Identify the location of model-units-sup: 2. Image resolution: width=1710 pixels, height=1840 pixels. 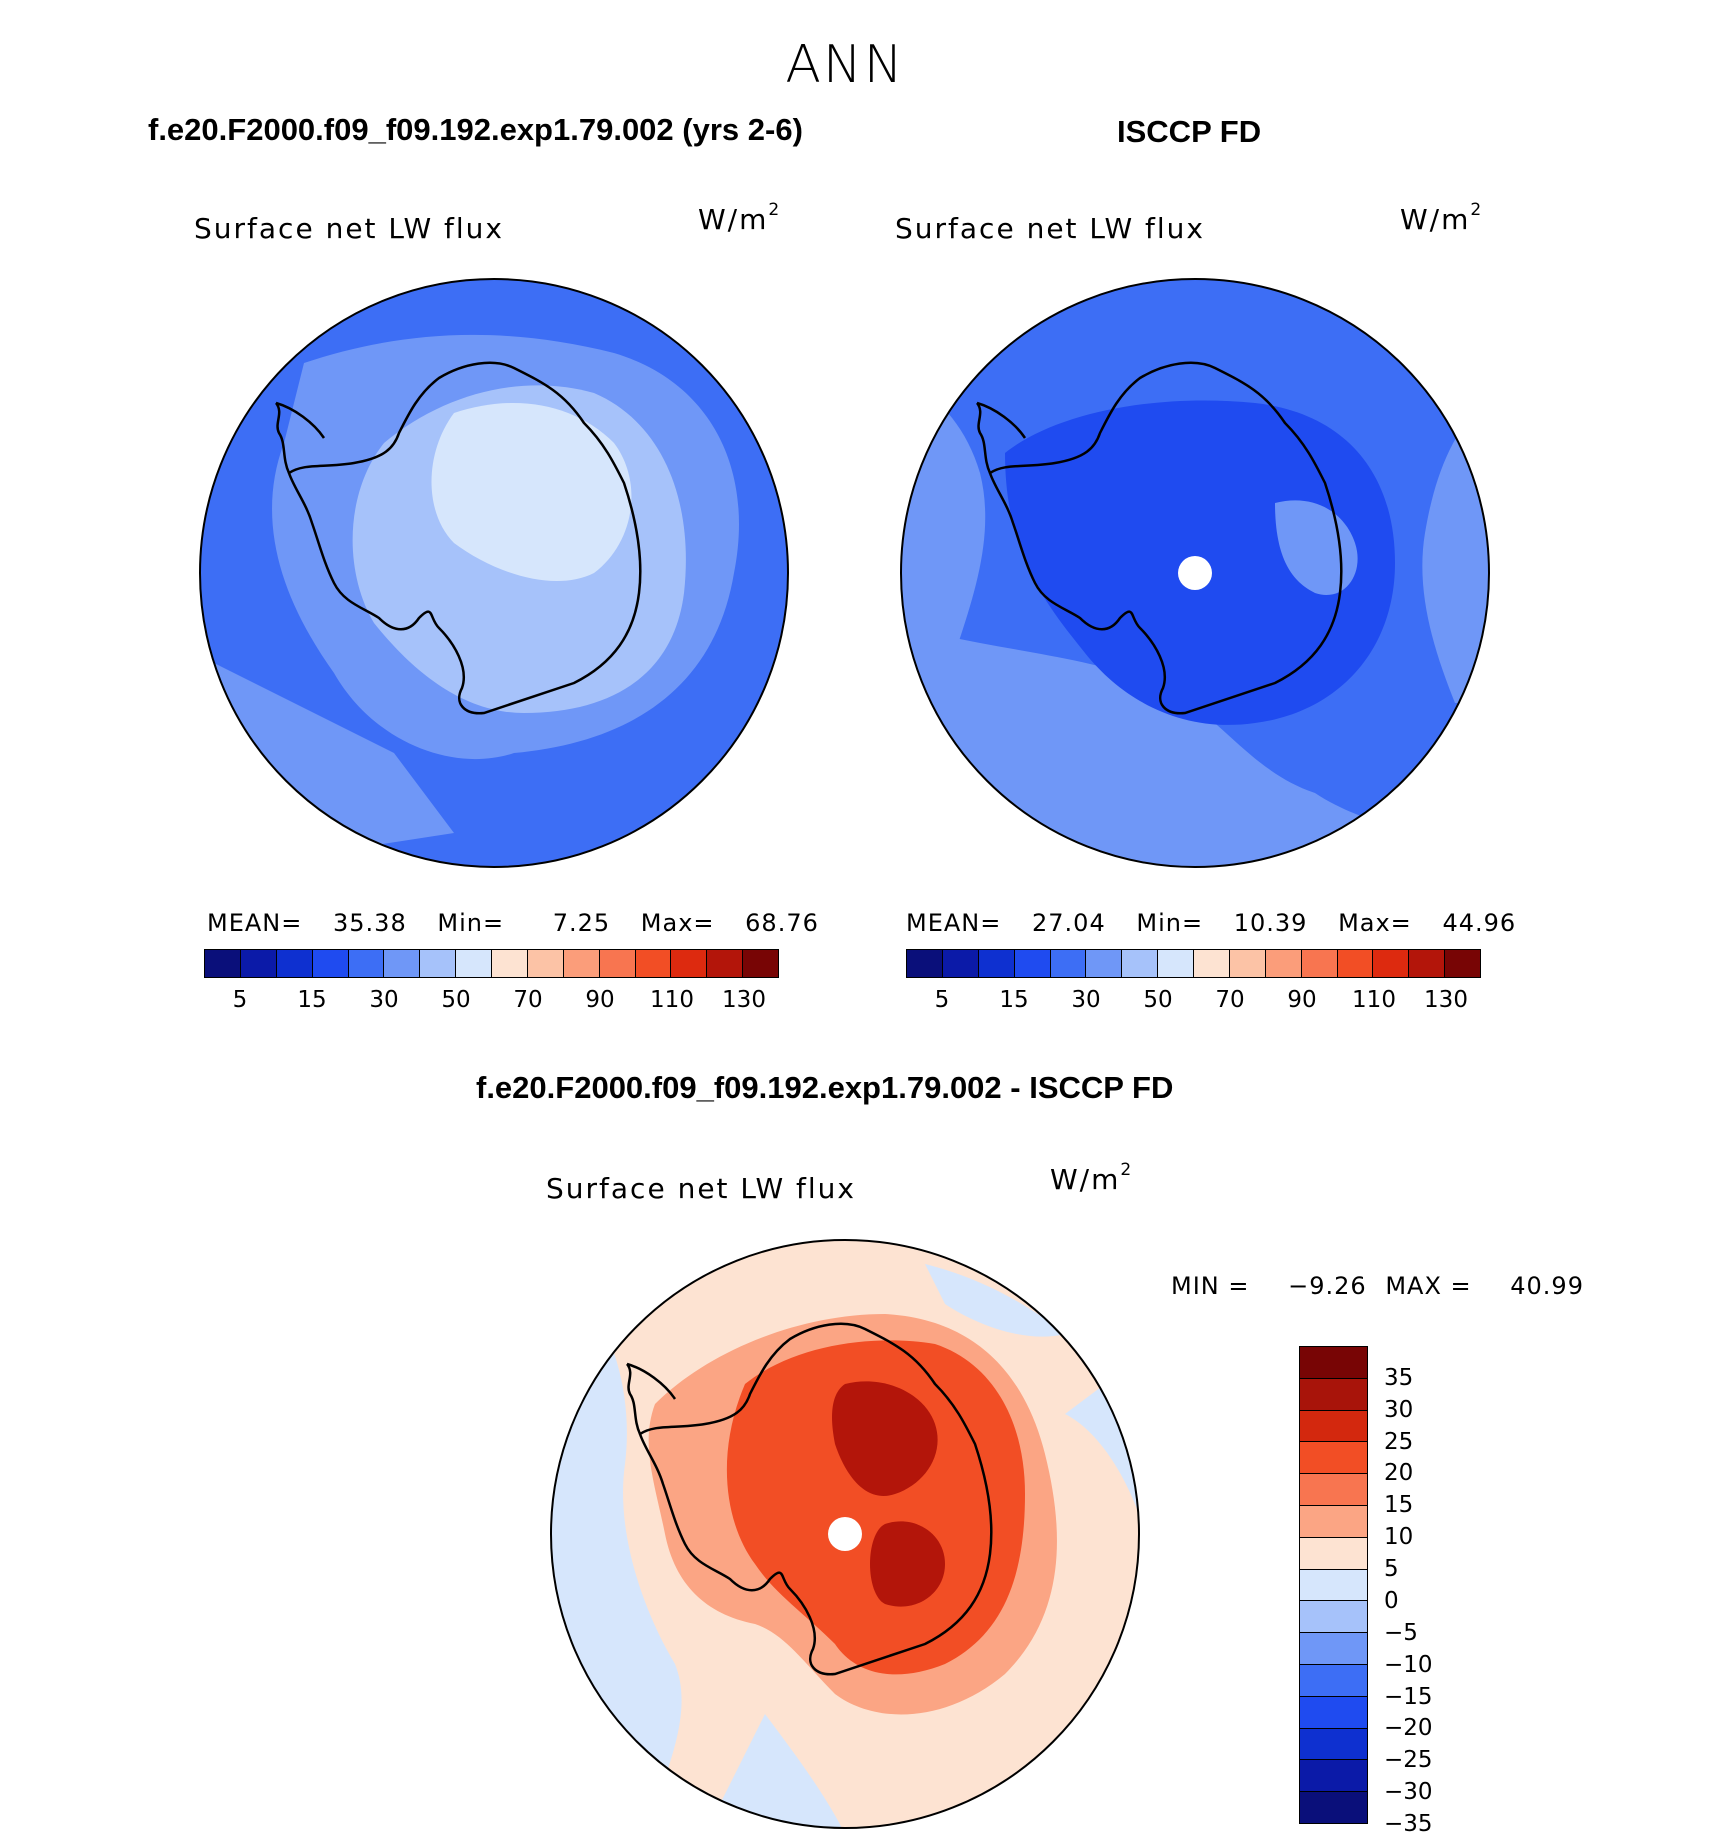
(775, 209).